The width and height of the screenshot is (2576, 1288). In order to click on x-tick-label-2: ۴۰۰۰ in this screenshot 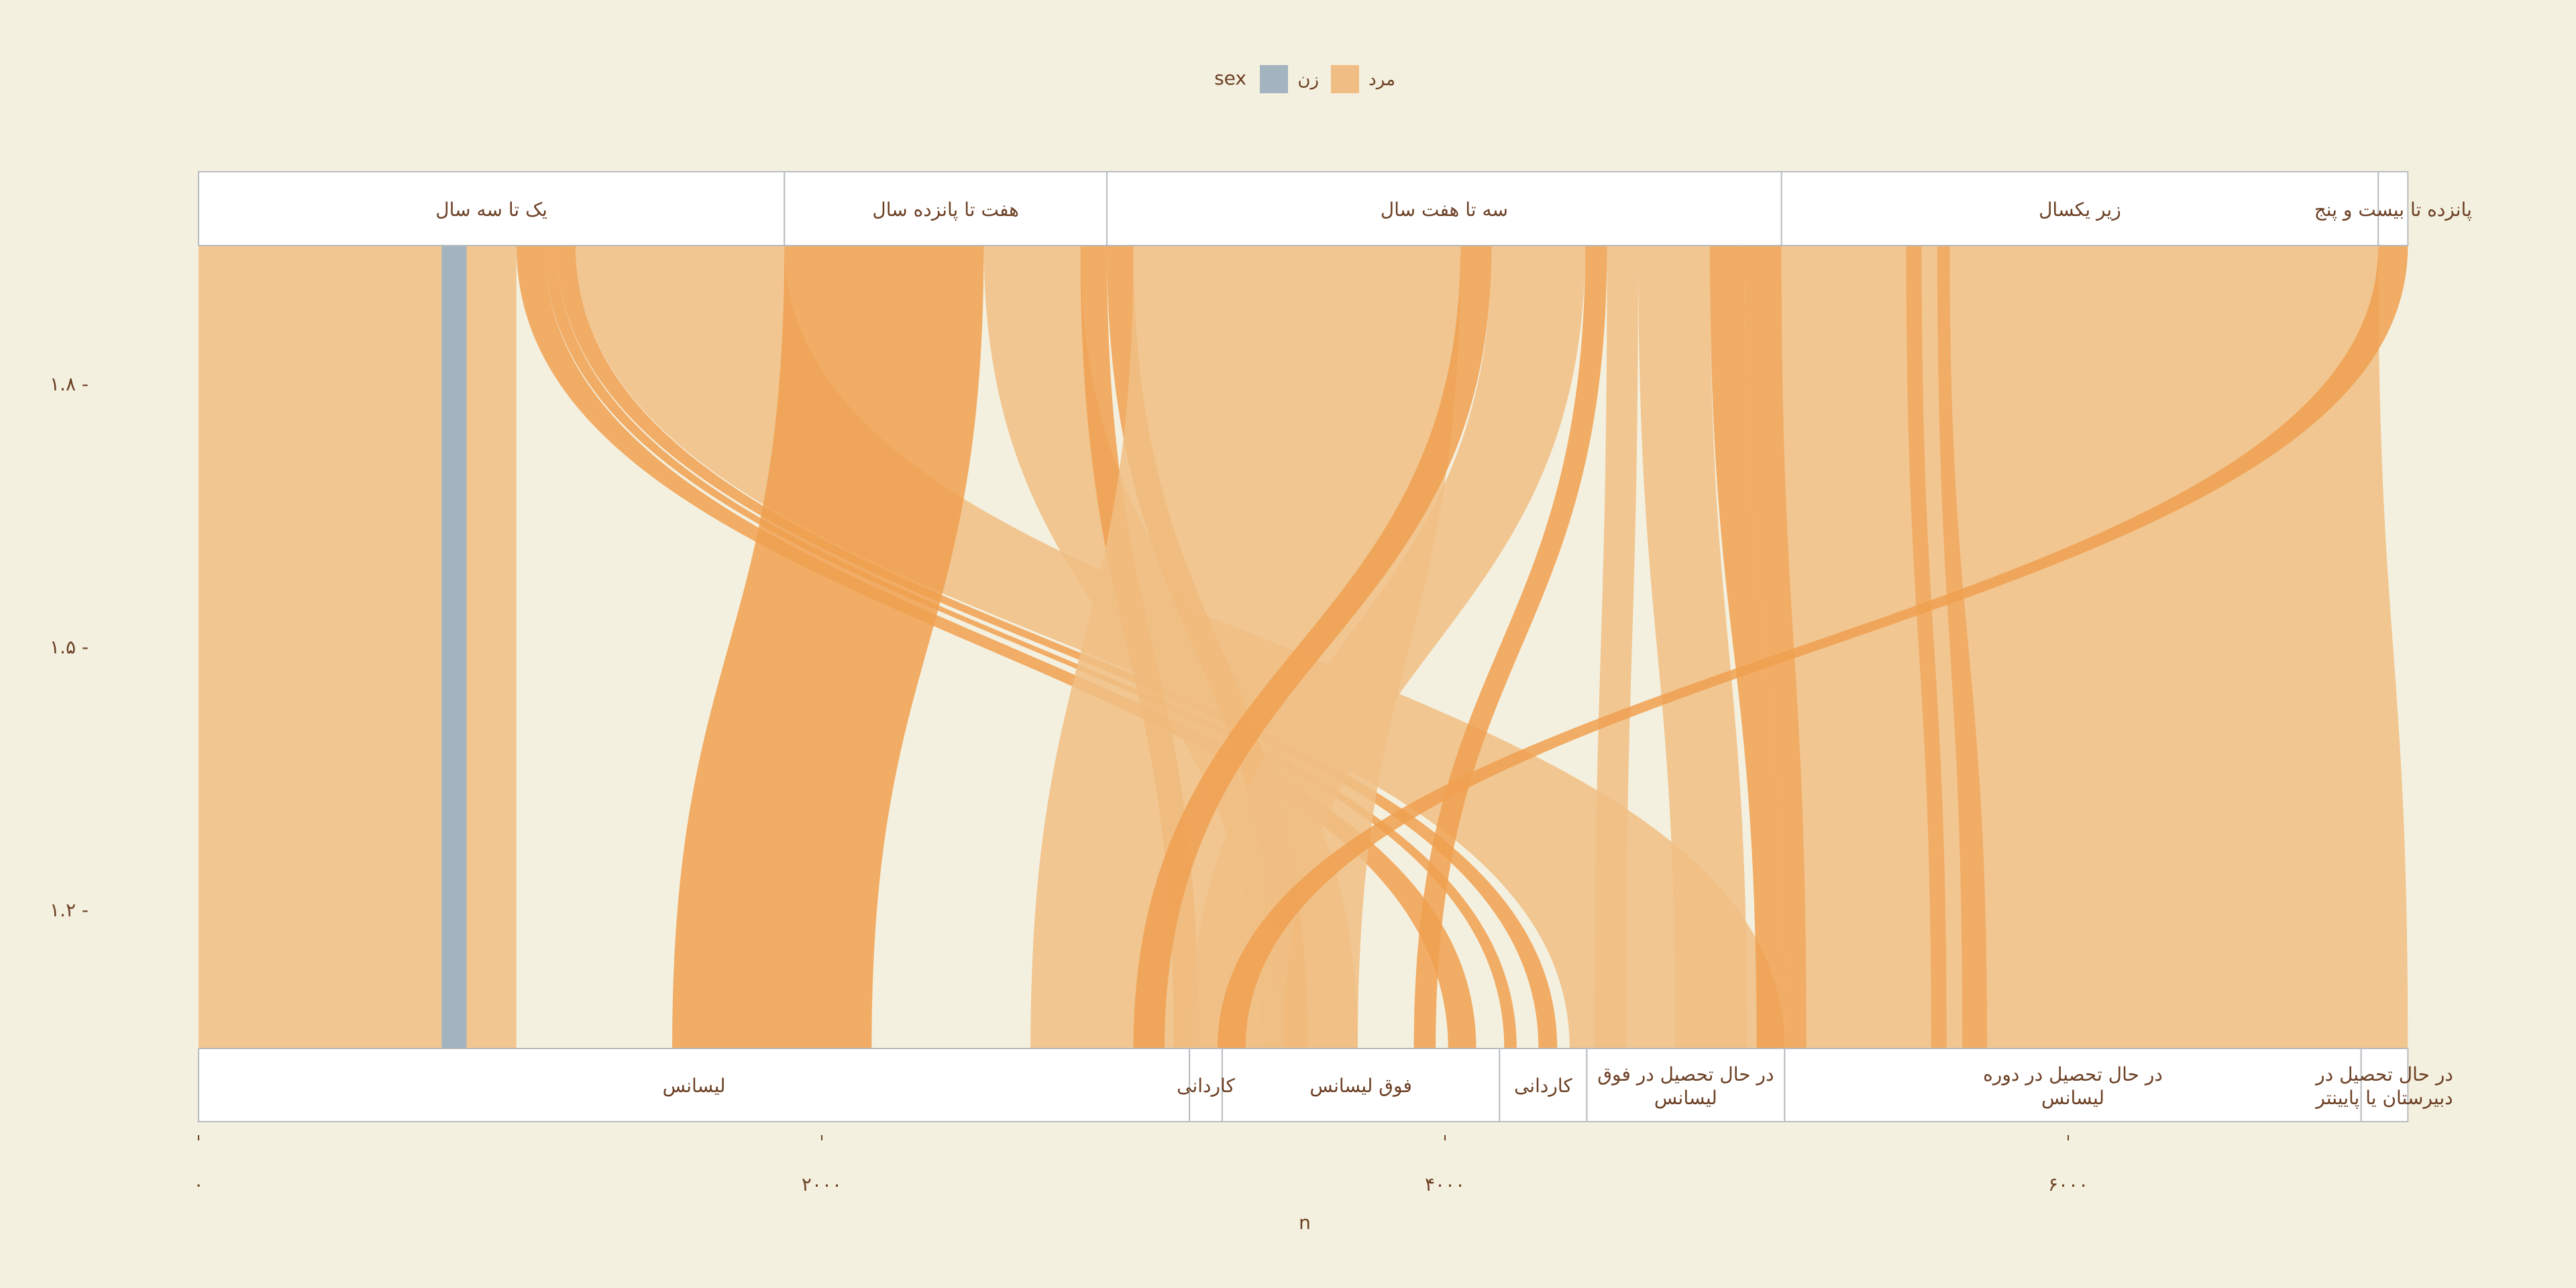, I will do `click(1445, 1184)`.